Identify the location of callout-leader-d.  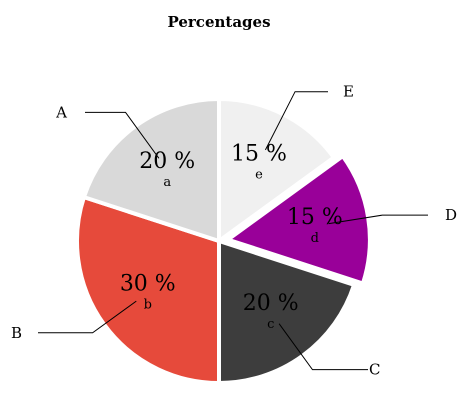
(378, 219).